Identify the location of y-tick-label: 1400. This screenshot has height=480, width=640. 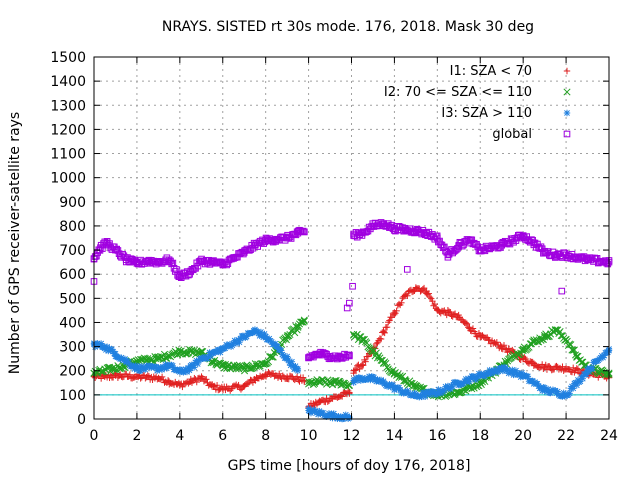
(68, 82).